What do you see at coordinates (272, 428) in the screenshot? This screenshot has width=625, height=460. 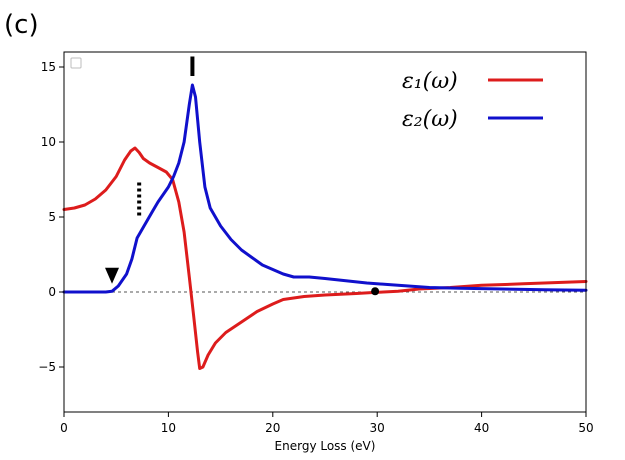 I see `x-tick-label: 20` at bounding box center [272, 428].